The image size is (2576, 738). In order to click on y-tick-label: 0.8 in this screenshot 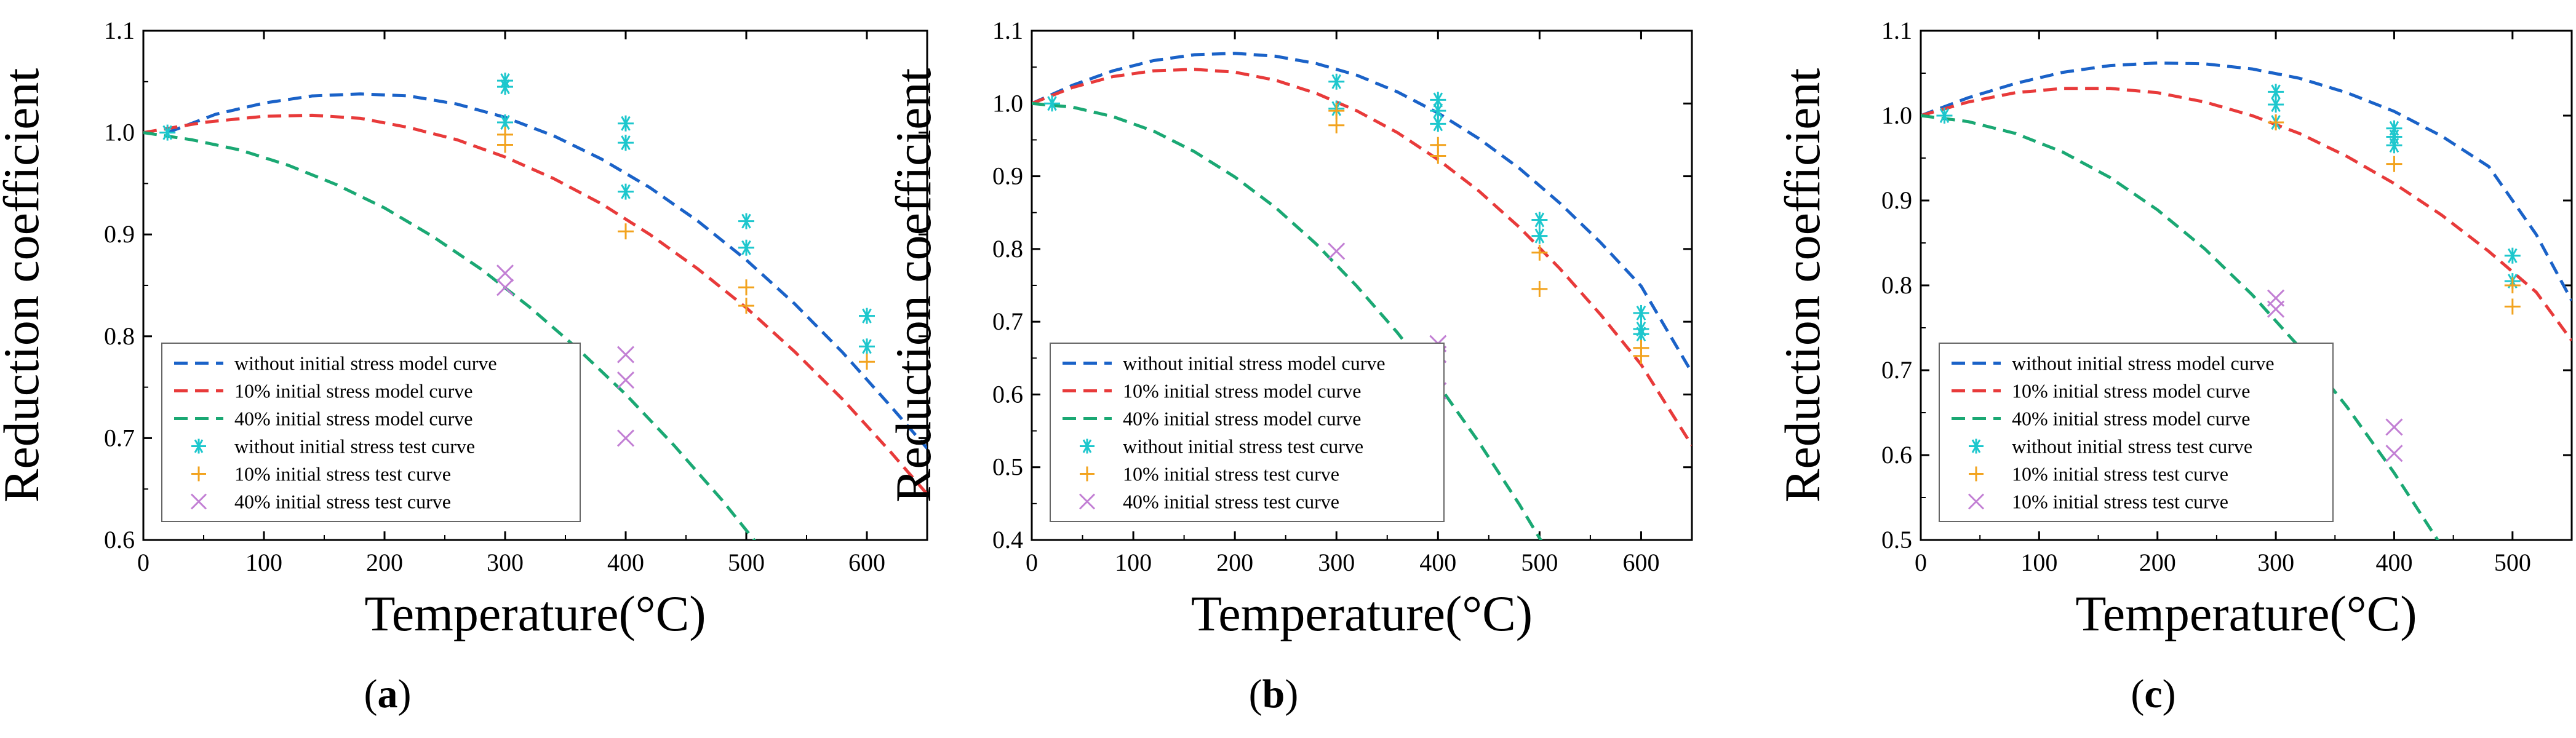, I will do `click(1008, 249)`.